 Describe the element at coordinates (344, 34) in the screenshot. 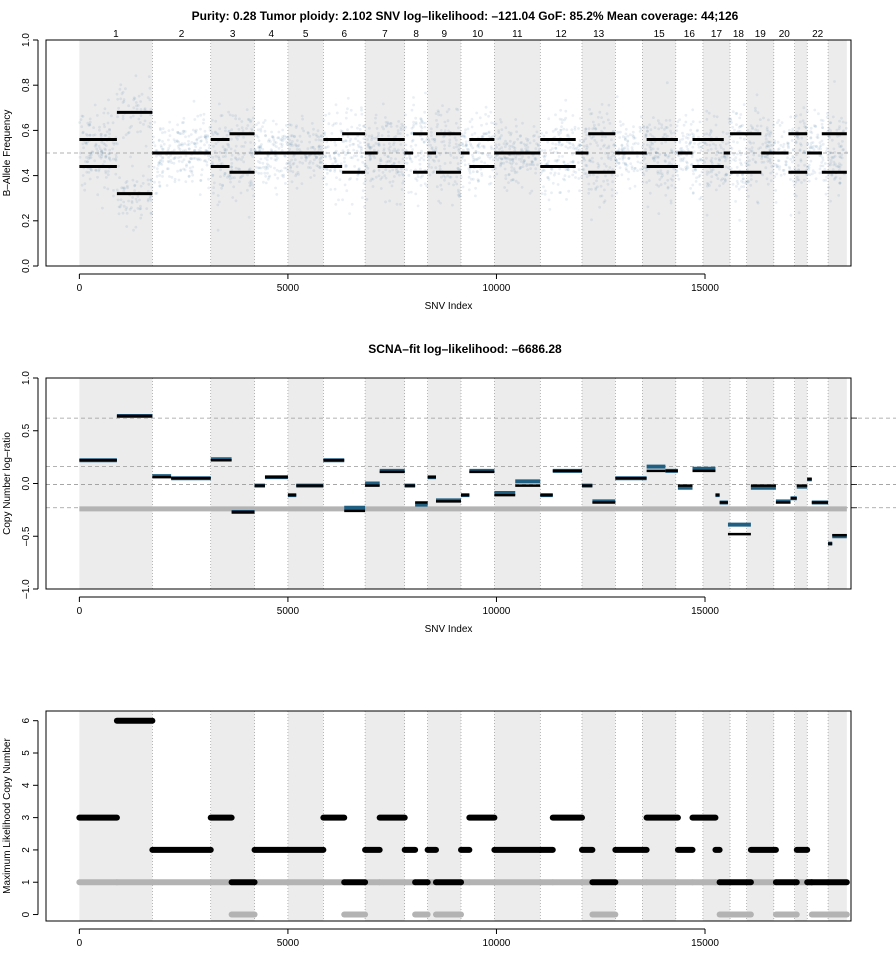

I see `chromosome-label: 6` at that location.